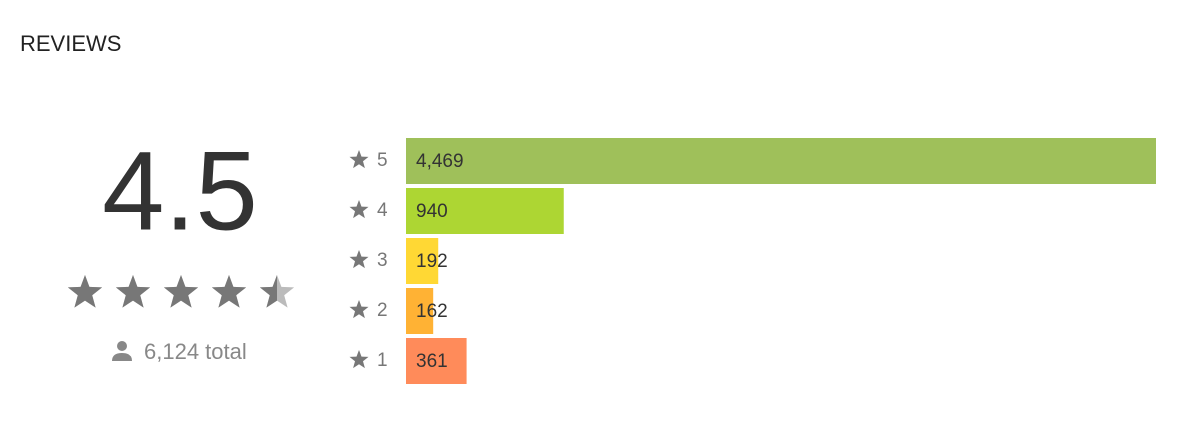 This screenshot has height=422, width=1200. Describe the element at coordinates (382, 210) in the screenshot. I see `category-label: 4` at that location.